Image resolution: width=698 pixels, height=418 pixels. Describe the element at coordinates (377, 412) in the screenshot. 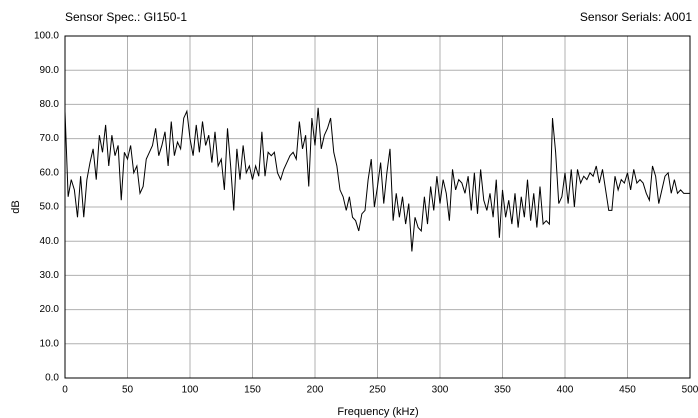

I see `x-axis-label: Frequency (kHz)` at that location.